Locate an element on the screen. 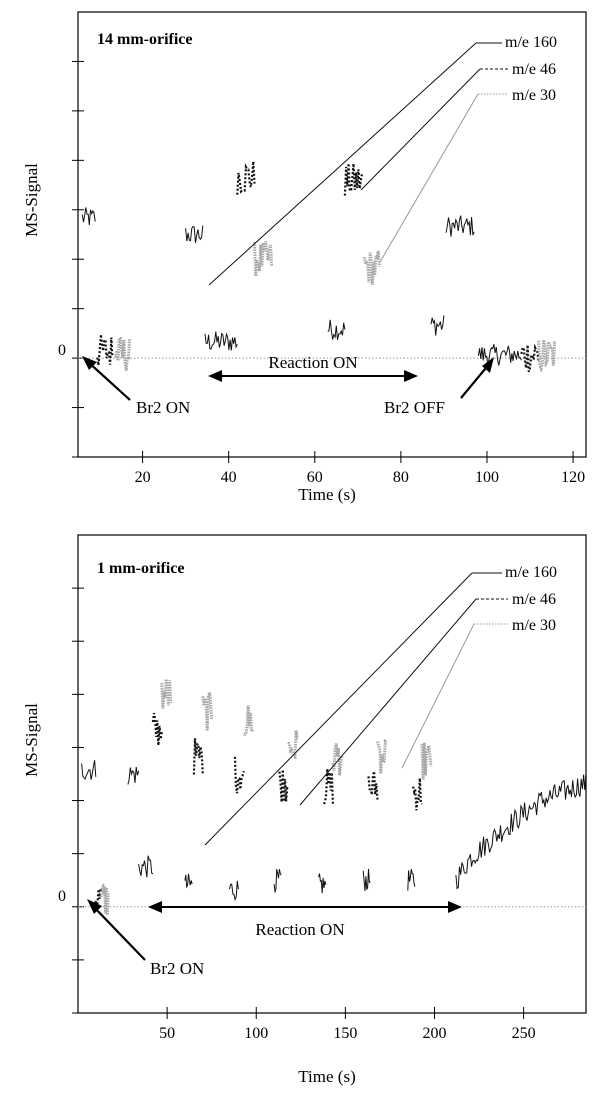 This screenshot has width=601, height=1093. x-tick-label: 50 is located at coordinates (167, 1033).